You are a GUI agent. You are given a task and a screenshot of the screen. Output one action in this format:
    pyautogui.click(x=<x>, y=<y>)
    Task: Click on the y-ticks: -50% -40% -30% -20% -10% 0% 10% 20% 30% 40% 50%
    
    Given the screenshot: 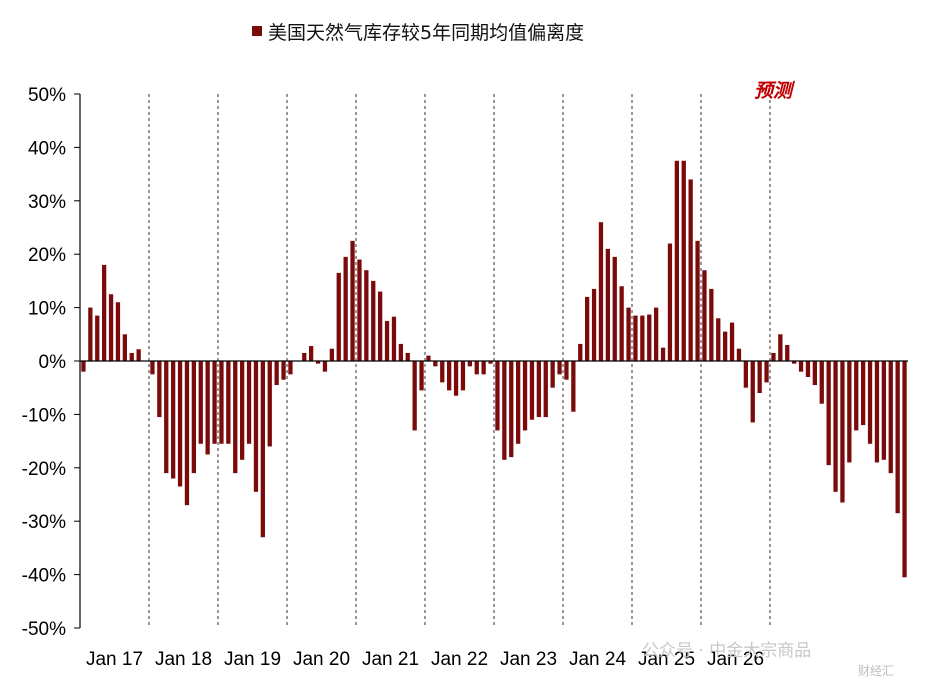 What is the action you would take?
    pyautogui.click(x=51, y=362)
    